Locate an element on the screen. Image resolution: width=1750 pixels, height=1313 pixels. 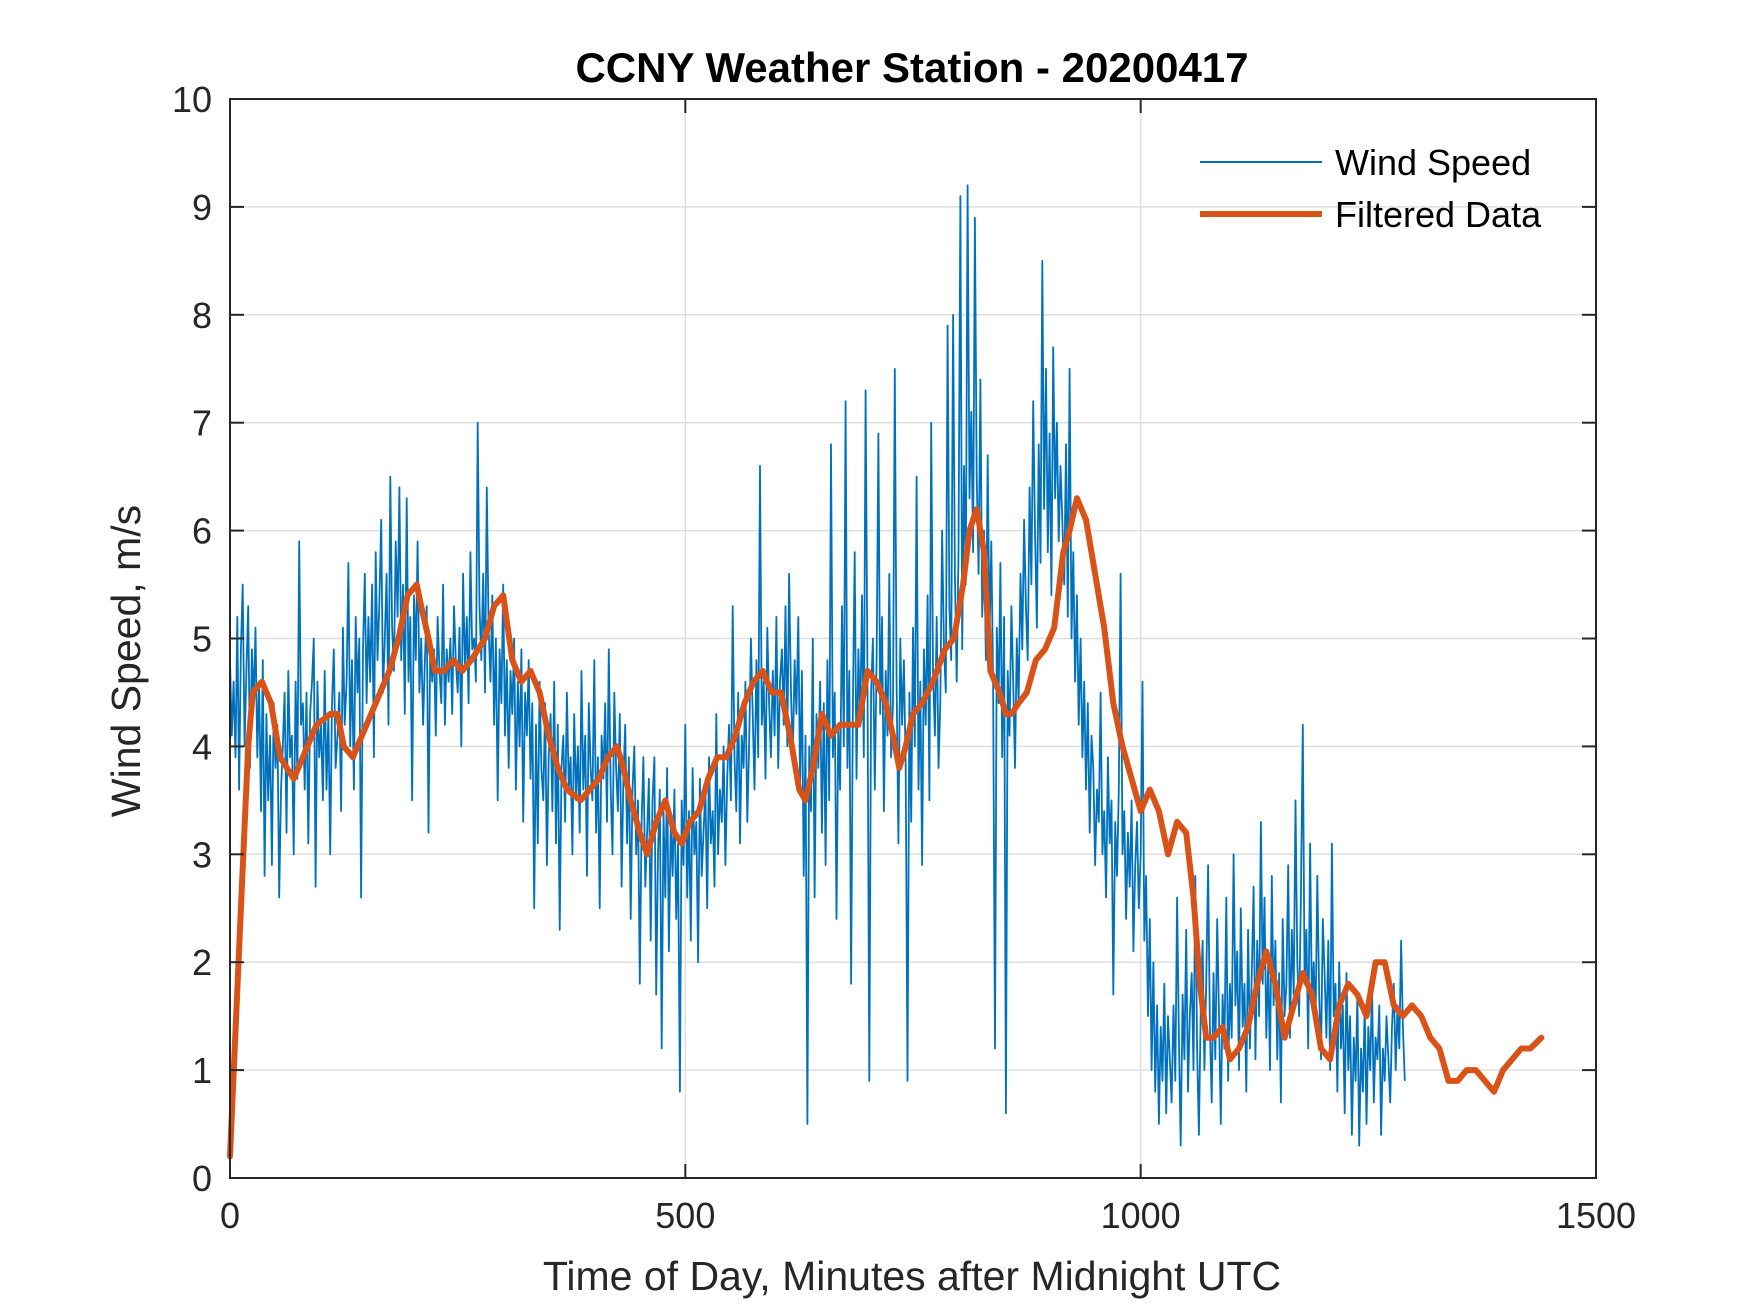
y-tick-label: 5 is located at coordinates (202, 639).